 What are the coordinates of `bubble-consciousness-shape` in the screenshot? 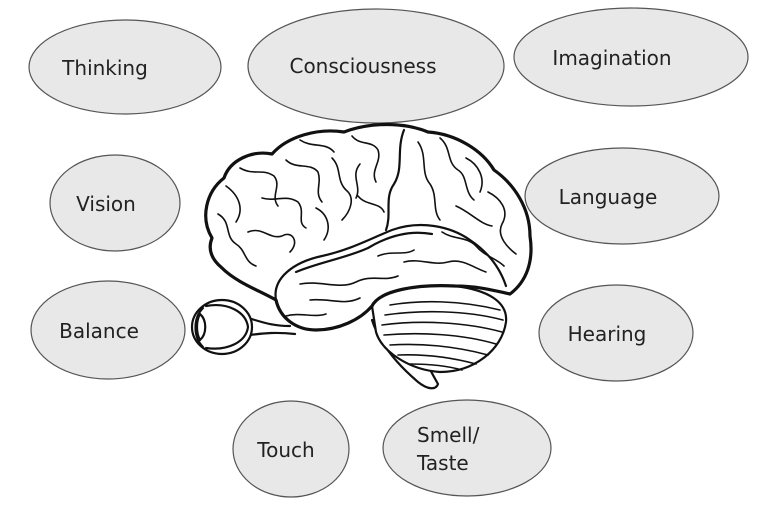 It's located at (376, 66).